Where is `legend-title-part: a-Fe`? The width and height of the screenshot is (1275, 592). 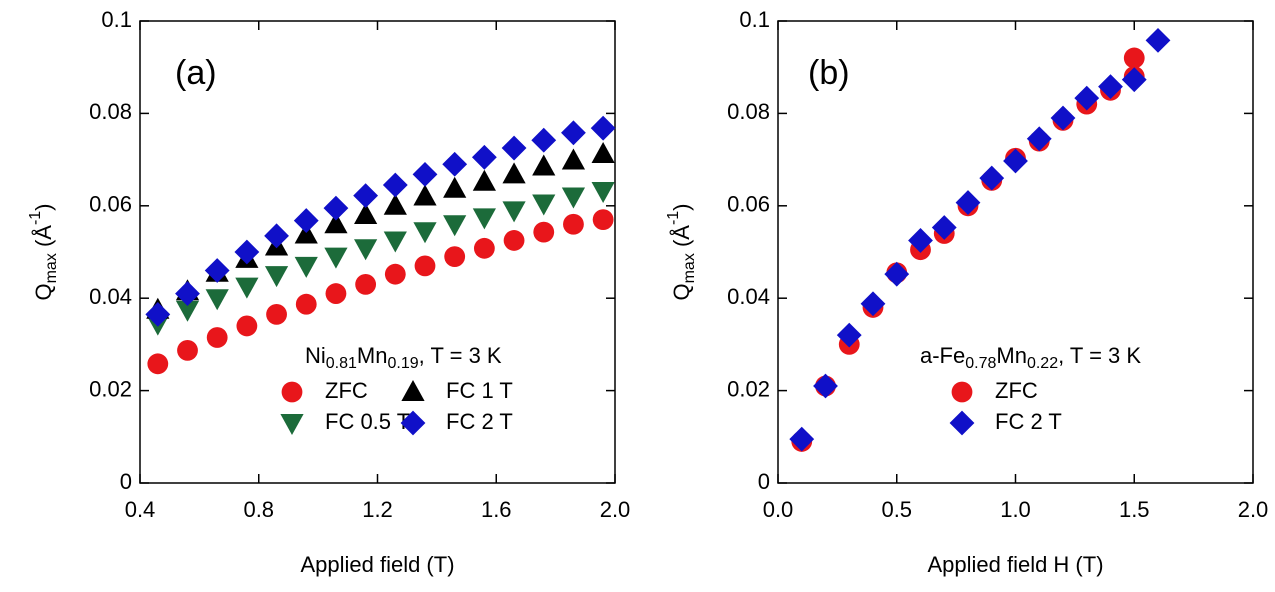 legend-title-part: a-Fe is located at coordinates (942, 355).